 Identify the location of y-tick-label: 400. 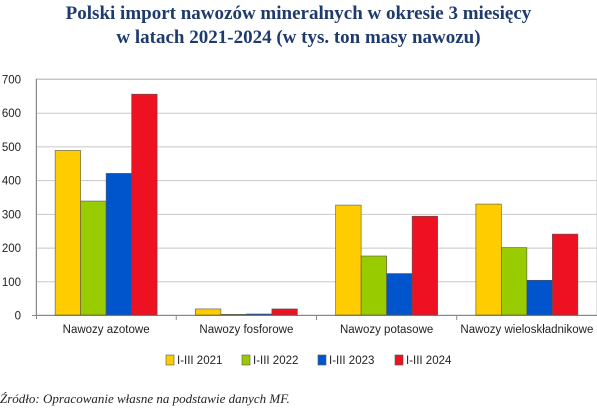
(11, 182).